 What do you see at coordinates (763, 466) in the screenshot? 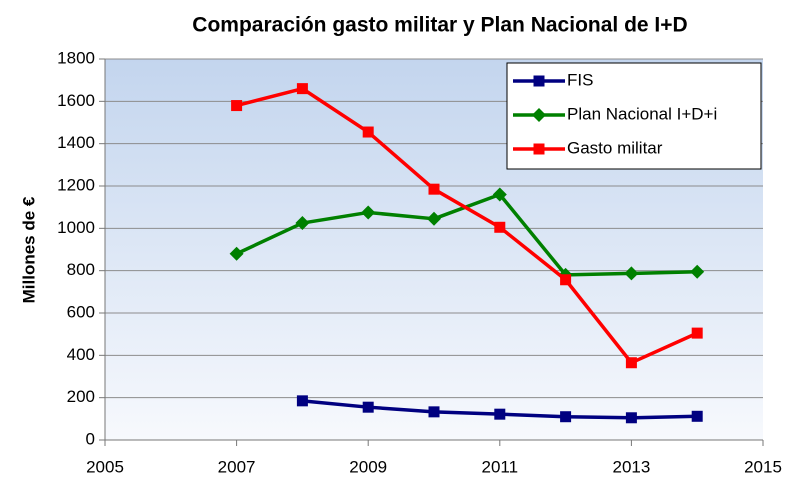
I see `x-tick-label: 2015` at bounding box center [763, 466].